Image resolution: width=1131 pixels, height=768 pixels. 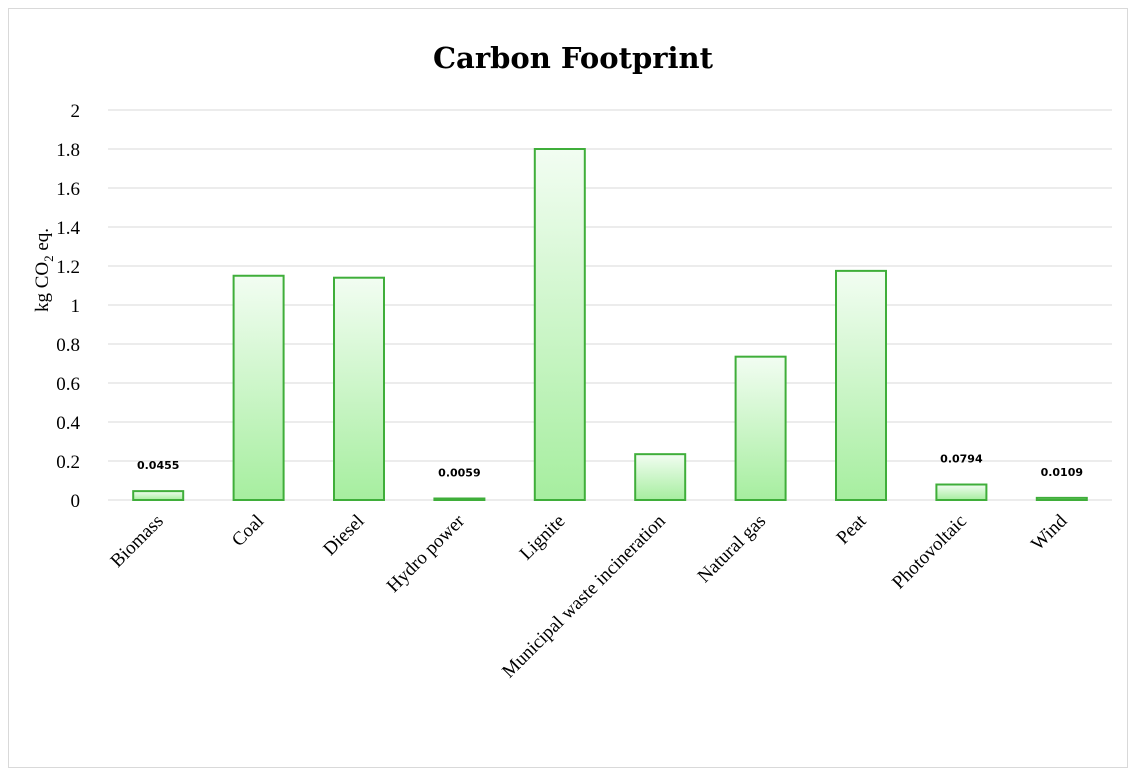 What do you see at coordinates (76, 501) in the screenshot?
I see `y-tick-label: 0` at bounding box center [76, 501].